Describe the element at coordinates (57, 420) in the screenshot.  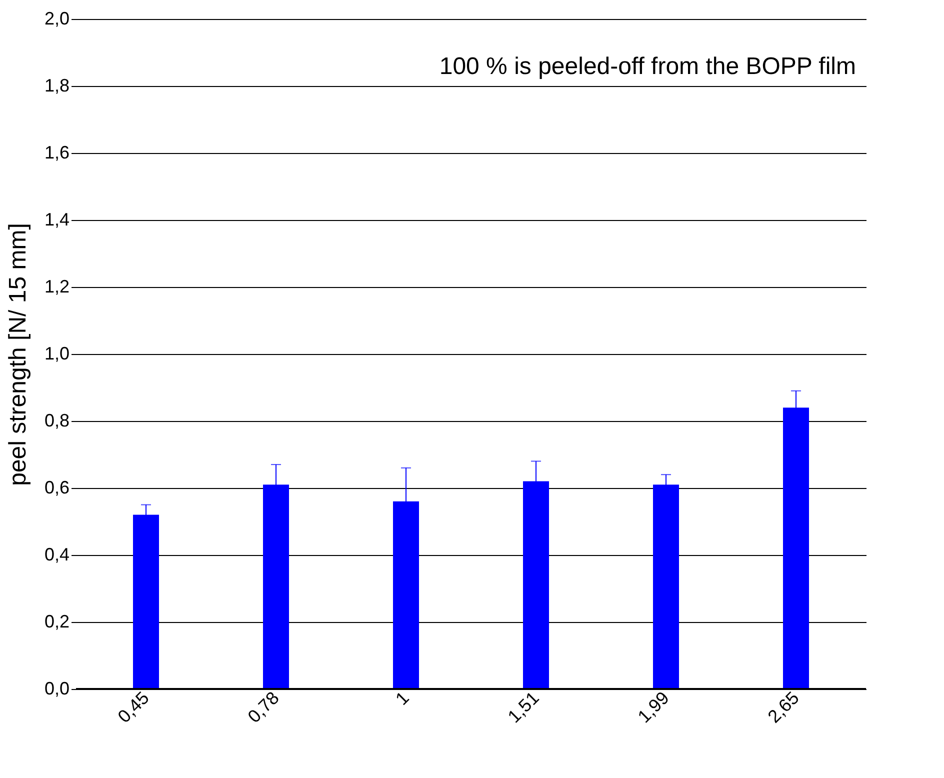
I see `y-tick-label: 0,8` at that location.